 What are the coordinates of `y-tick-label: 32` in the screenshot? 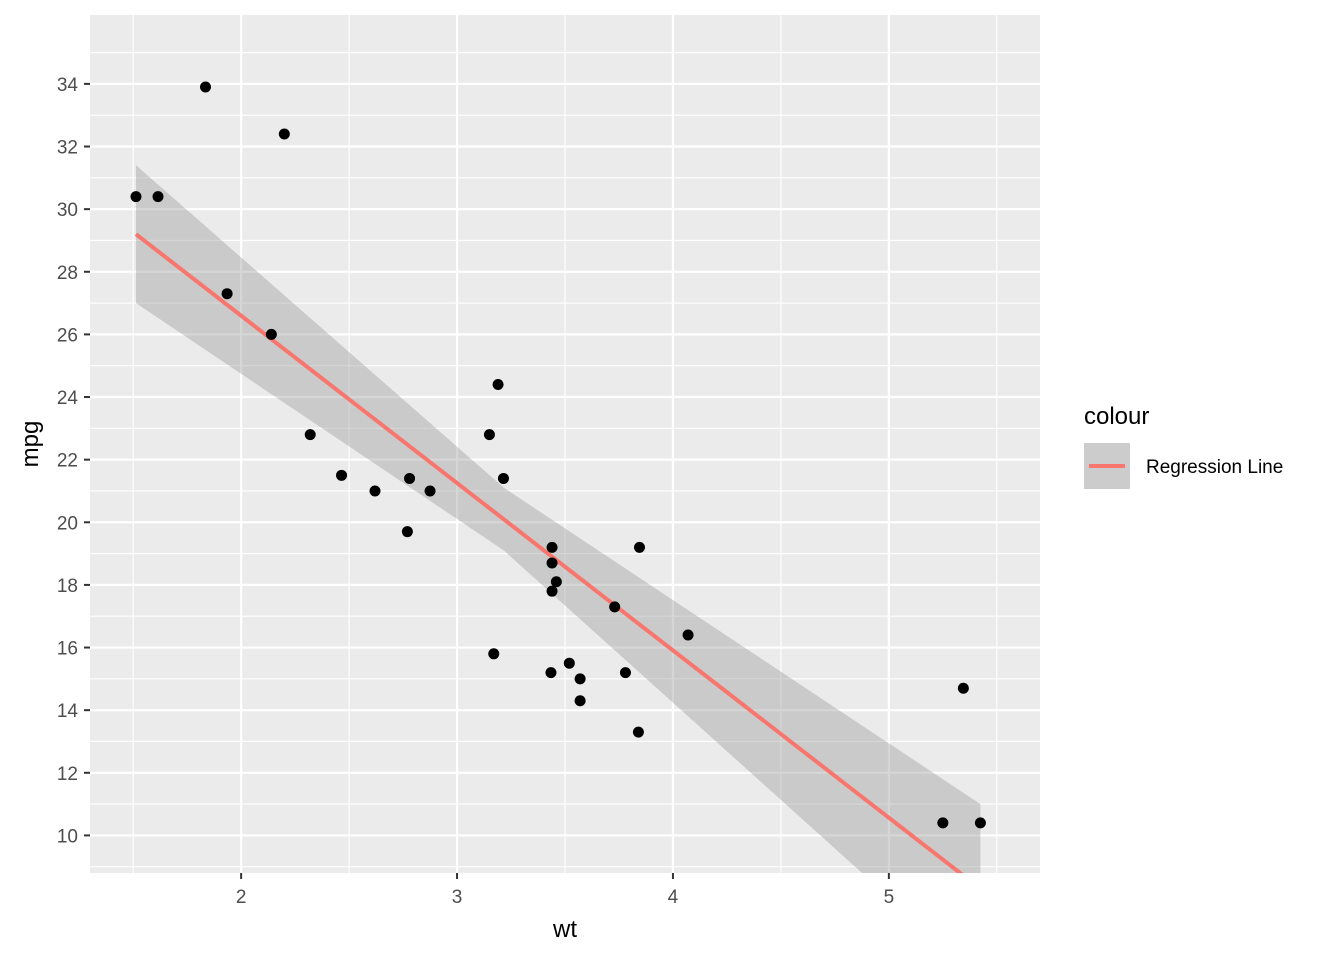 It's located at (67, 148).